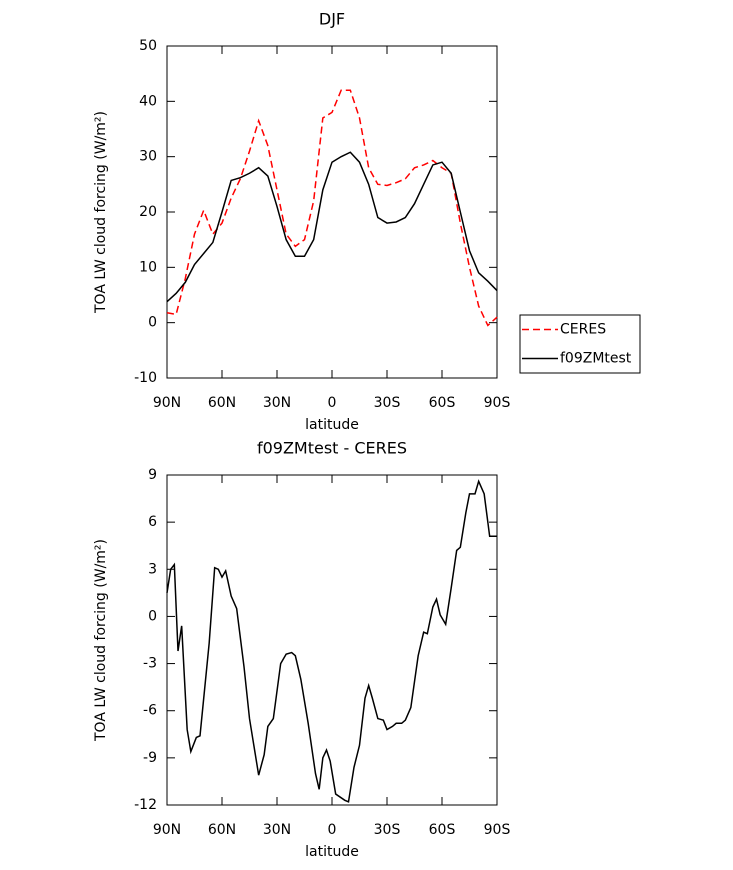 The width and height of the screenshot is (733, 870). Describe the element at coordinates (148, 101) in the screenshot. I see `y-tick-label: 40` at that location.